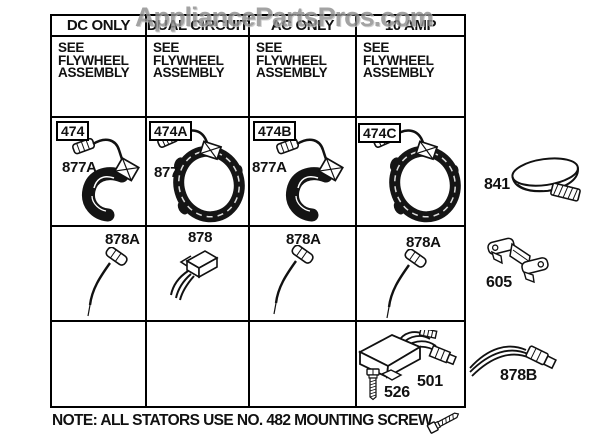  What do you see at coordinates (373, 384) in the screenshot?
I see `screw-drawing` at bounding box center [373, 384].